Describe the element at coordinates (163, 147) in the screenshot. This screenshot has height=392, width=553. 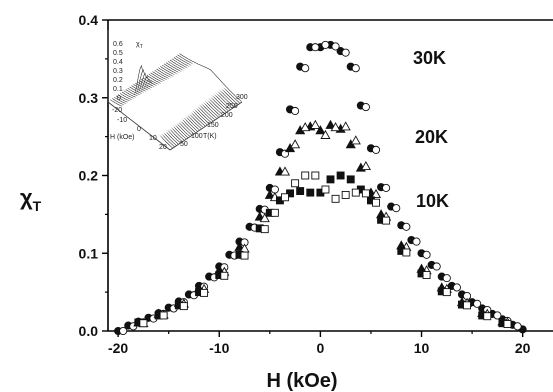
I see `inset-h-tick: 20` at that location.